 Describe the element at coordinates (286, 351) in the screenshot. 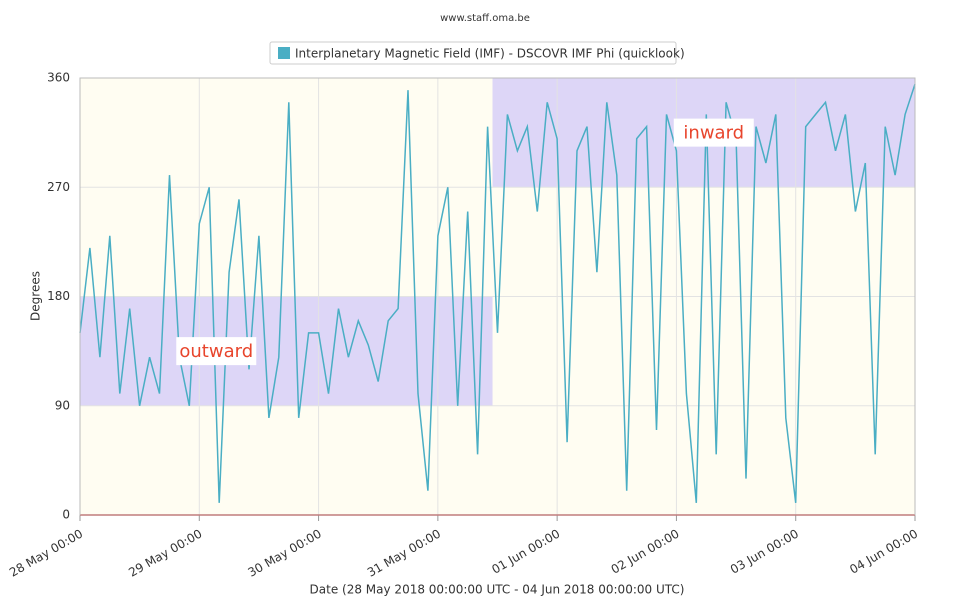

I see `plot-band` at that location.